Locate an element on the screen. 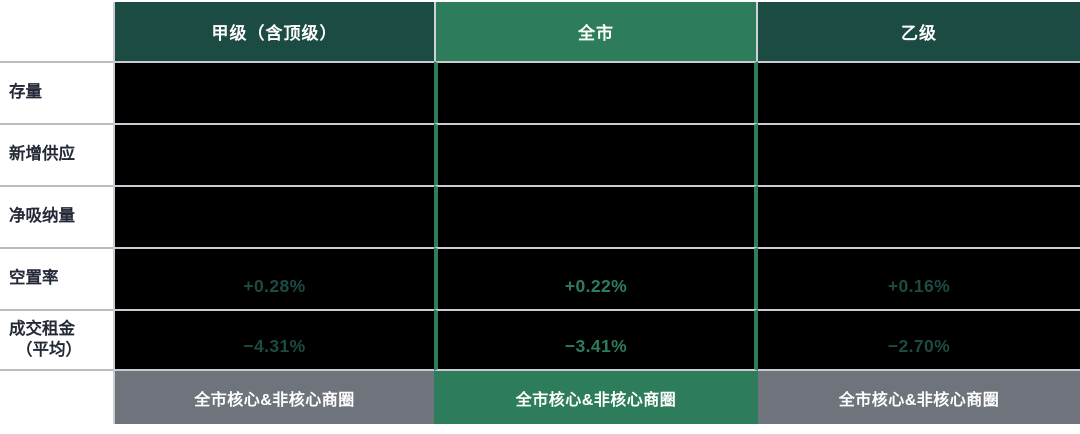  row-label-net-absorption: 净吸纳量 is located at coordinates (56, 216).